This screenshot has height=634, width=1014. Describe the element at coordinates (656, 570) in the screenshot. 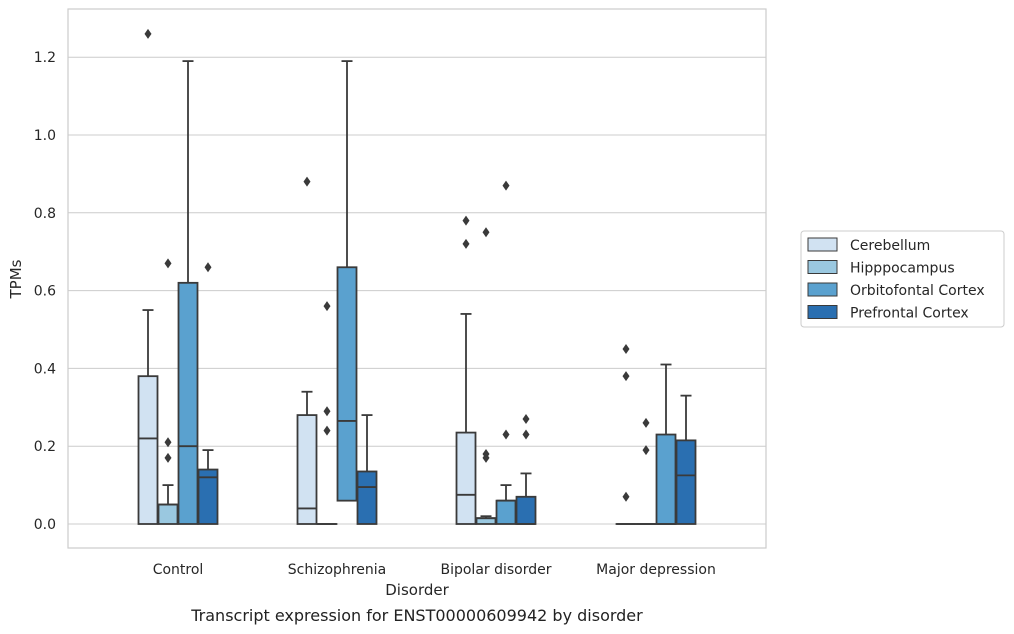

I see `x-tick-label: Major depression` at that location.